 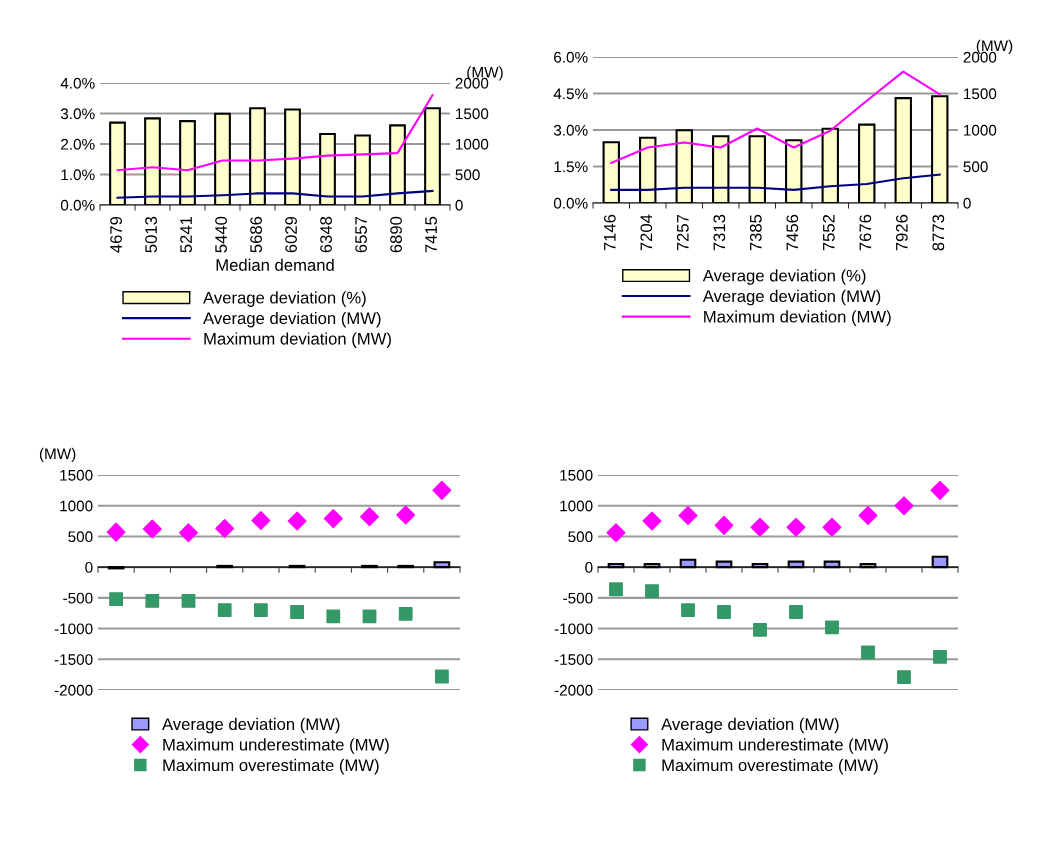 I want to click on y-tick-label: -1000, so click(x=73, y=629).